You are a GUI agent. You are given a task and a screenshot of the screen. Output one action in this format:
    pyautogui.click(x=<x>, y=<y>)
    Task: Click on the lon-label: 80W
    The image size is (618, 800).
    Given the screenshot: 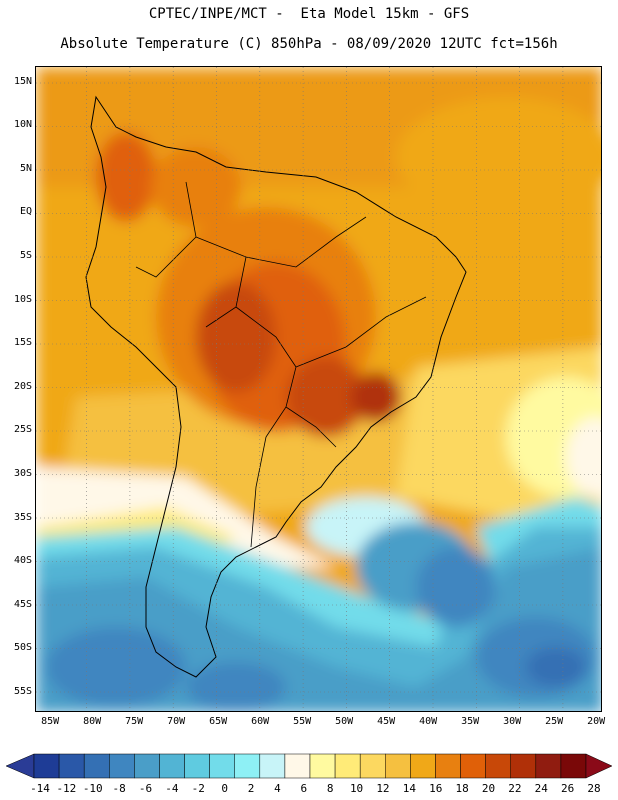 What is the action you would take?
    pyautogui.click(x=92, y=721)
    